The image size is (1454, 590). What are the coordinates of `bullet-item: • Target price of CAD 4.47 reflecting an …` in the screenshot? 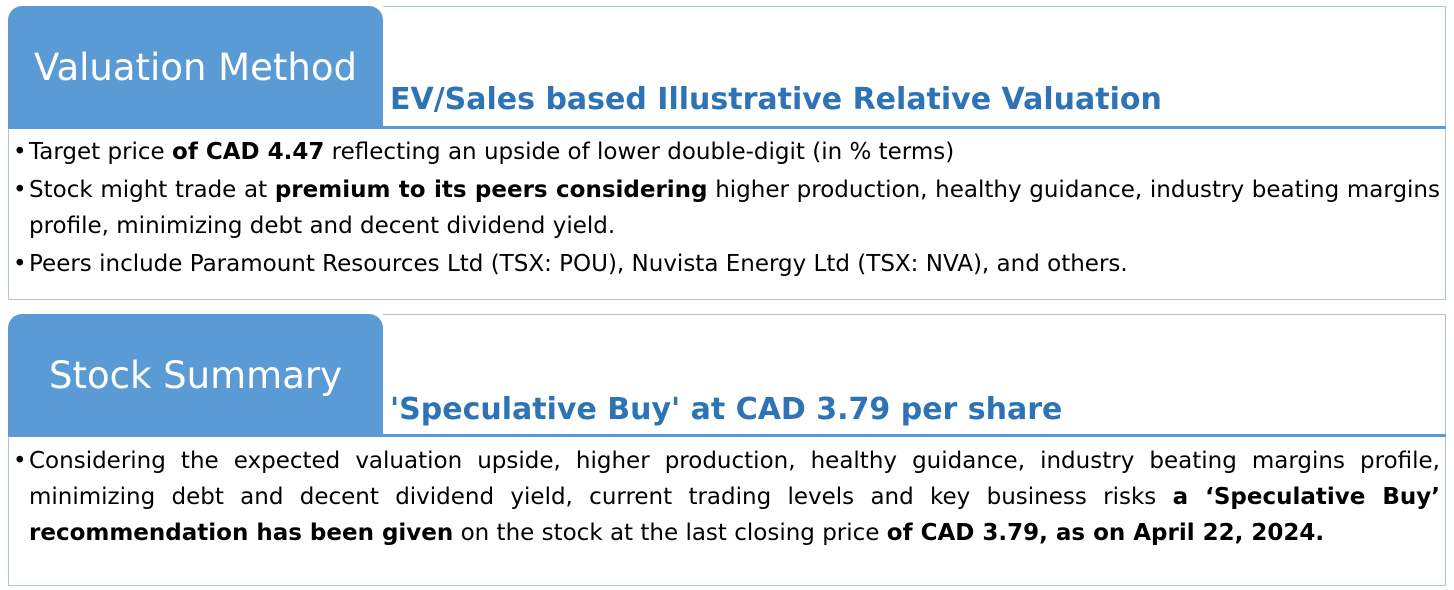 It's located at (726, 152).